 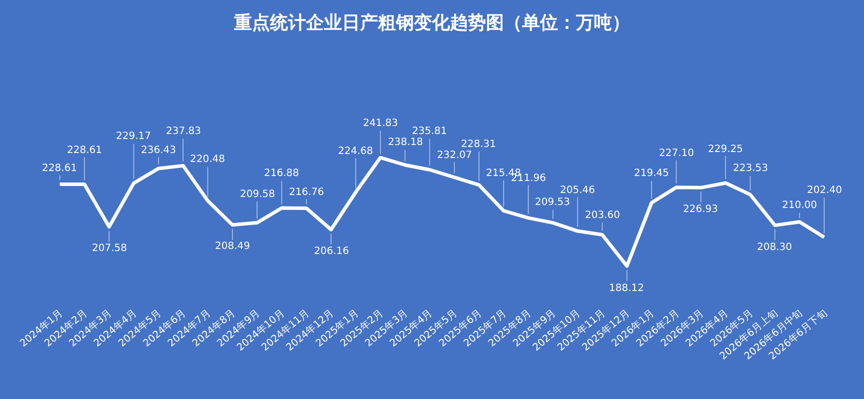 What do you see at coordinates (281, 173) in the screenshot?
I see `data-label: 216.88` at bounding box center [281, 173].